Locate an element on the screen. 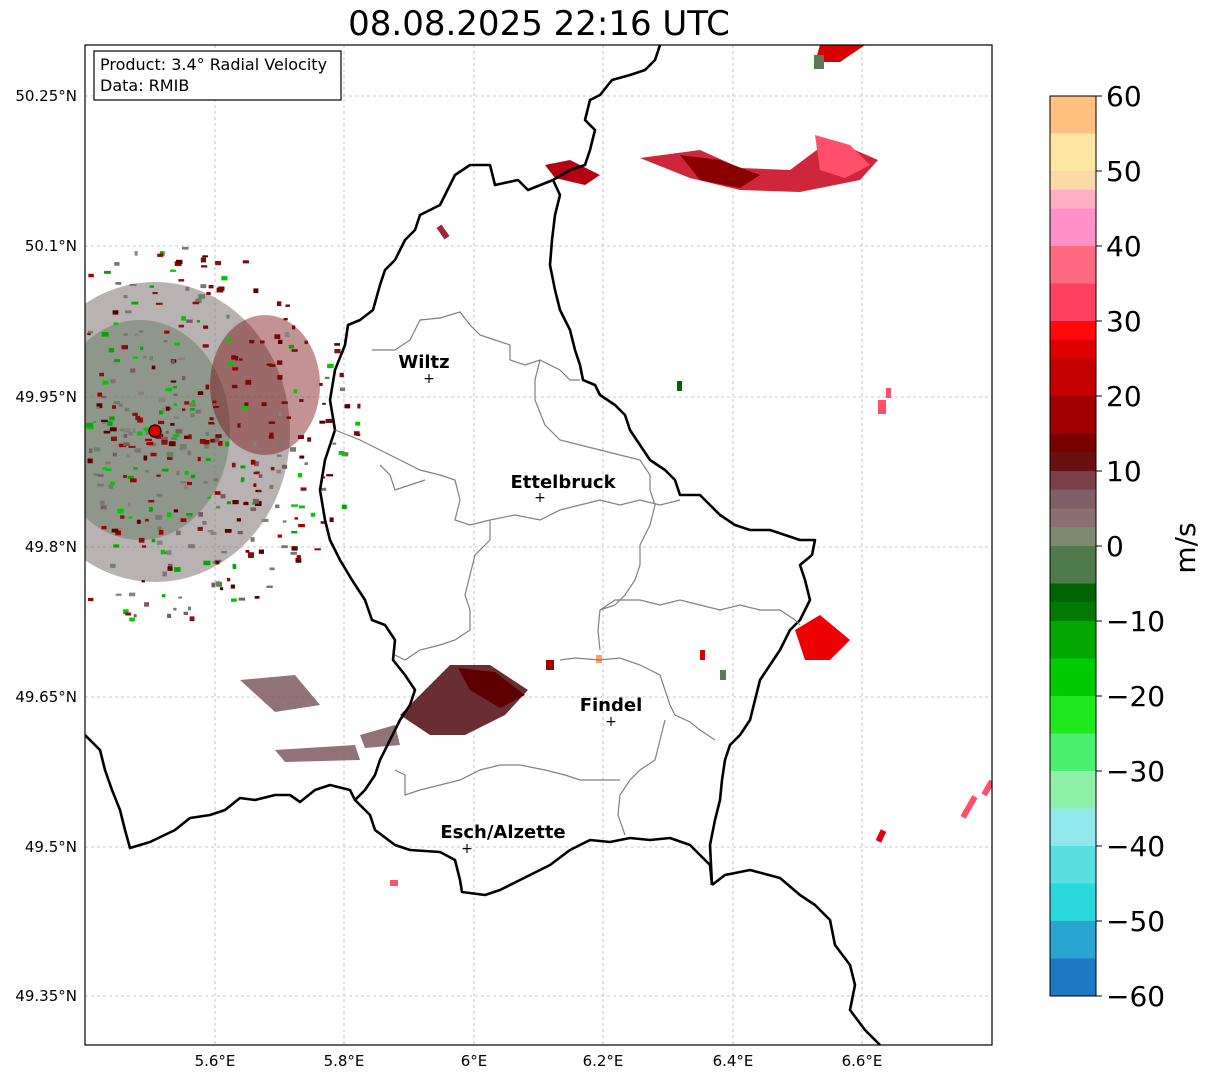 The image size is (1207, 1081). colorbar-tick-label: 30 is located at coordinates (1124, 321).